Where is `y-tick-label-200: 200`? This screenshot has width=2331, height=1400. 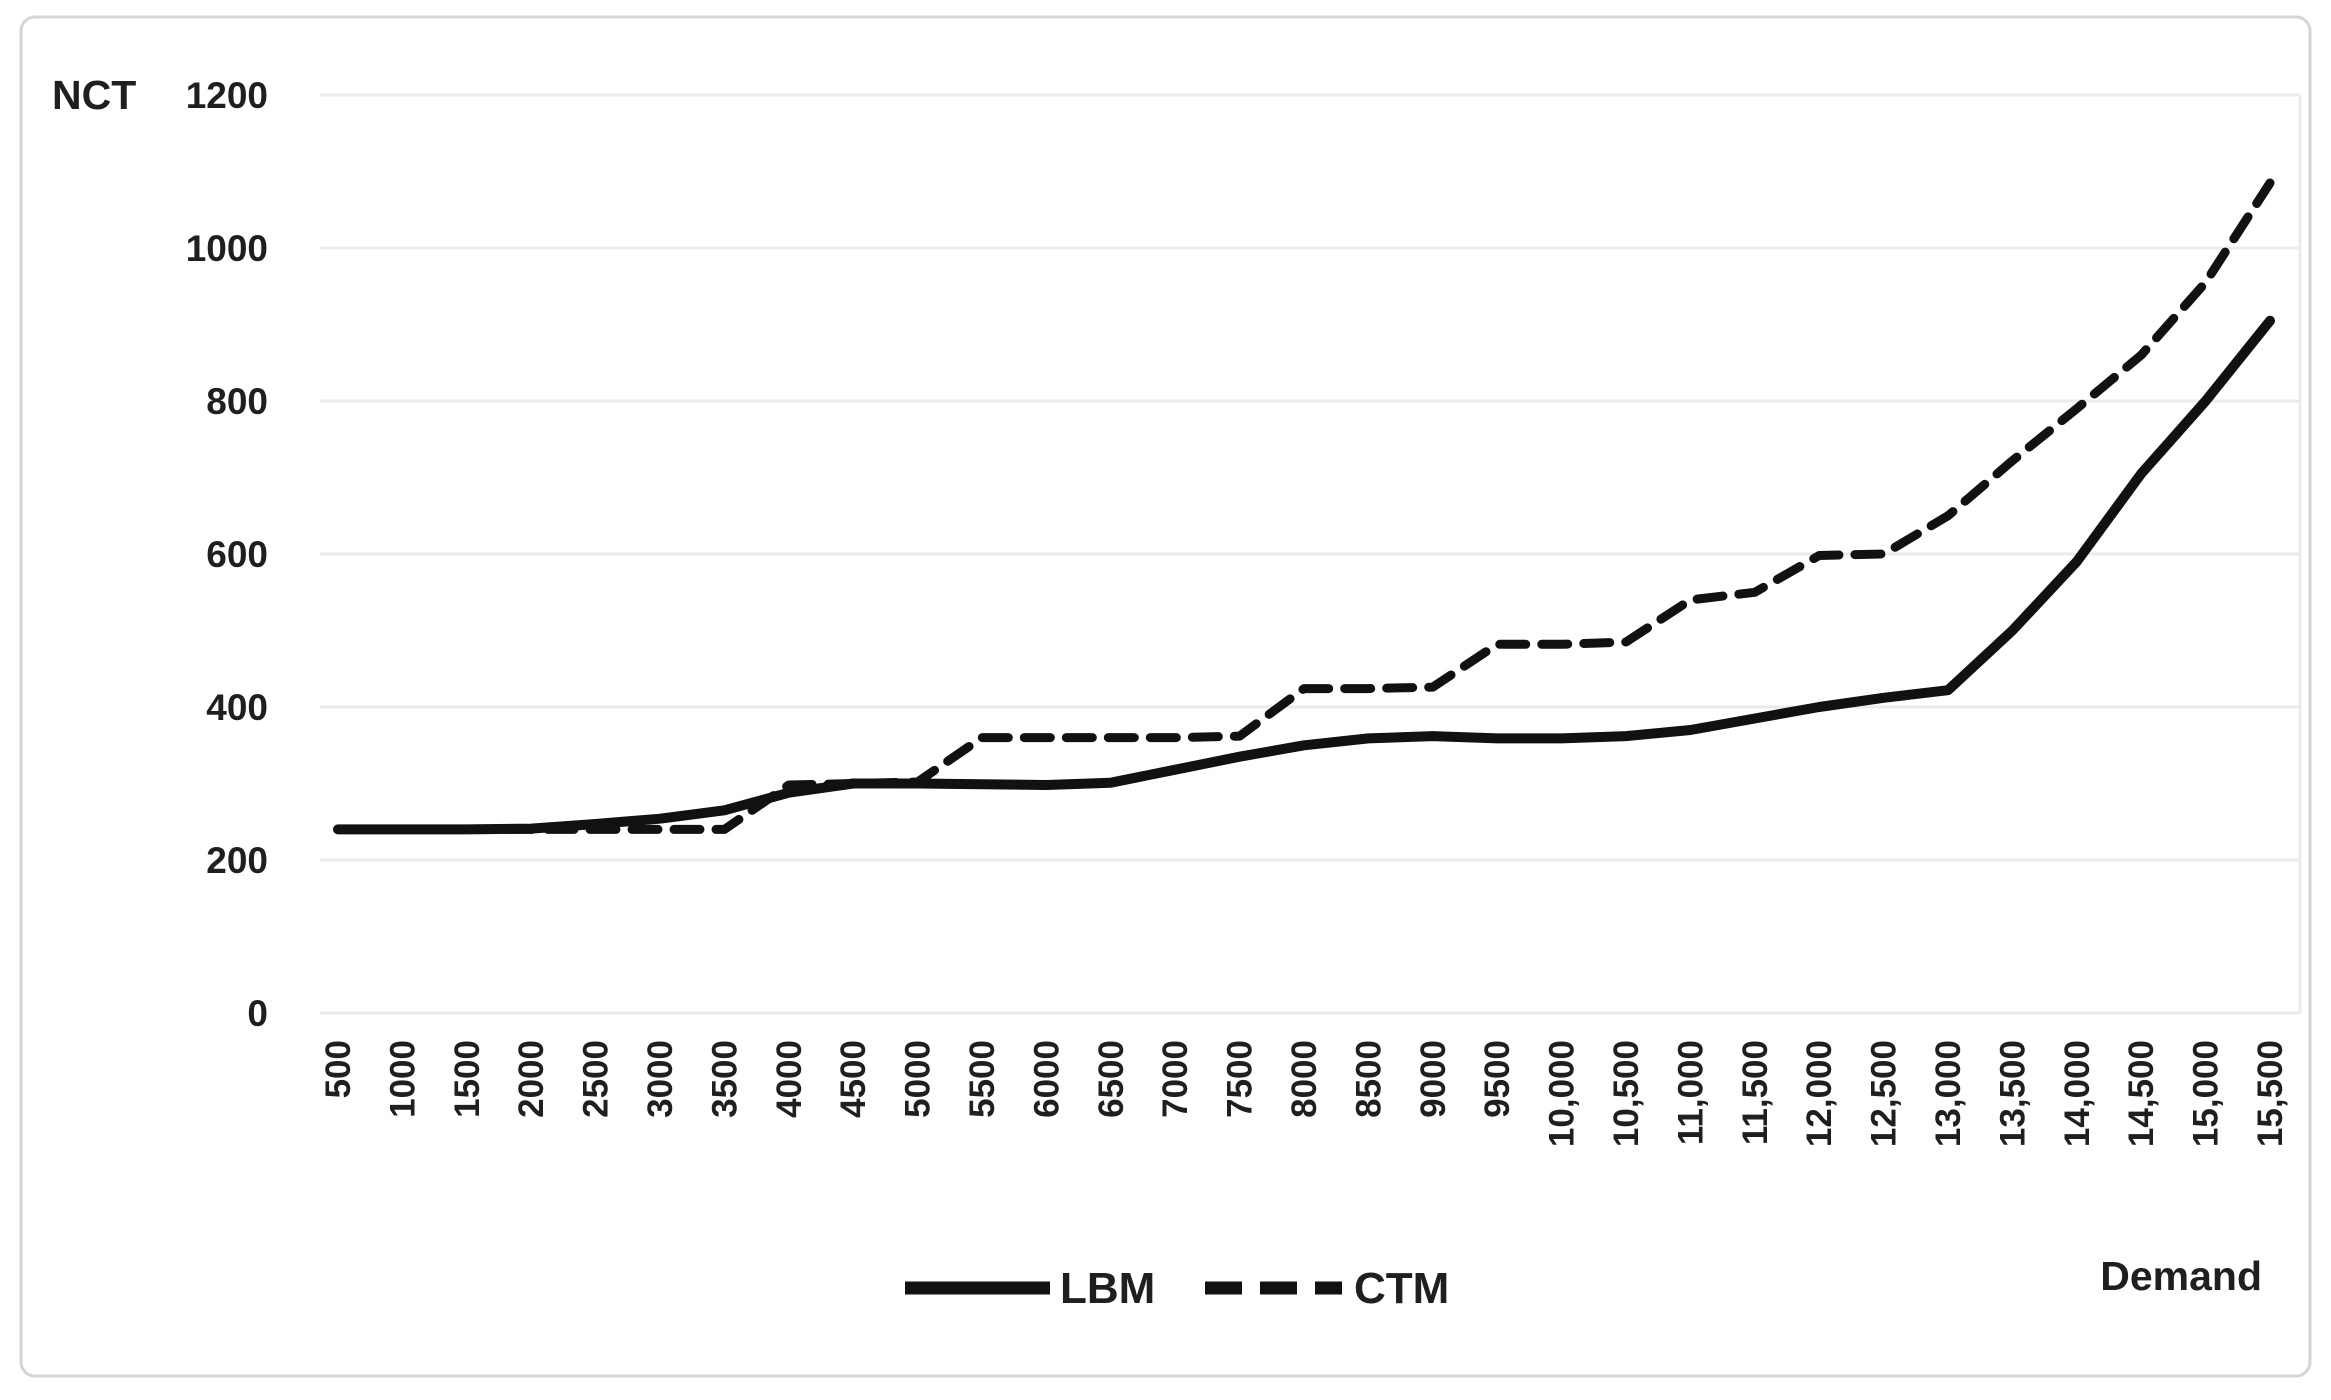 y-tick-label-200: 200 is located at coordinates (237, 860).